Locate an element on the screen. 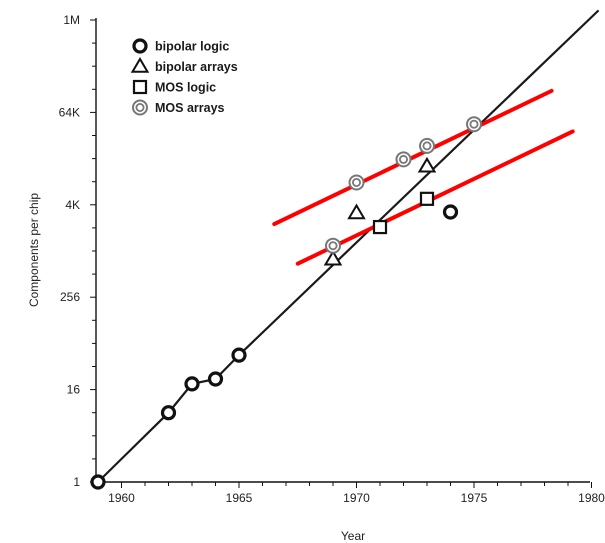  legend-label-MOS-logic: MOS logic is located at coordinates (185, 88).